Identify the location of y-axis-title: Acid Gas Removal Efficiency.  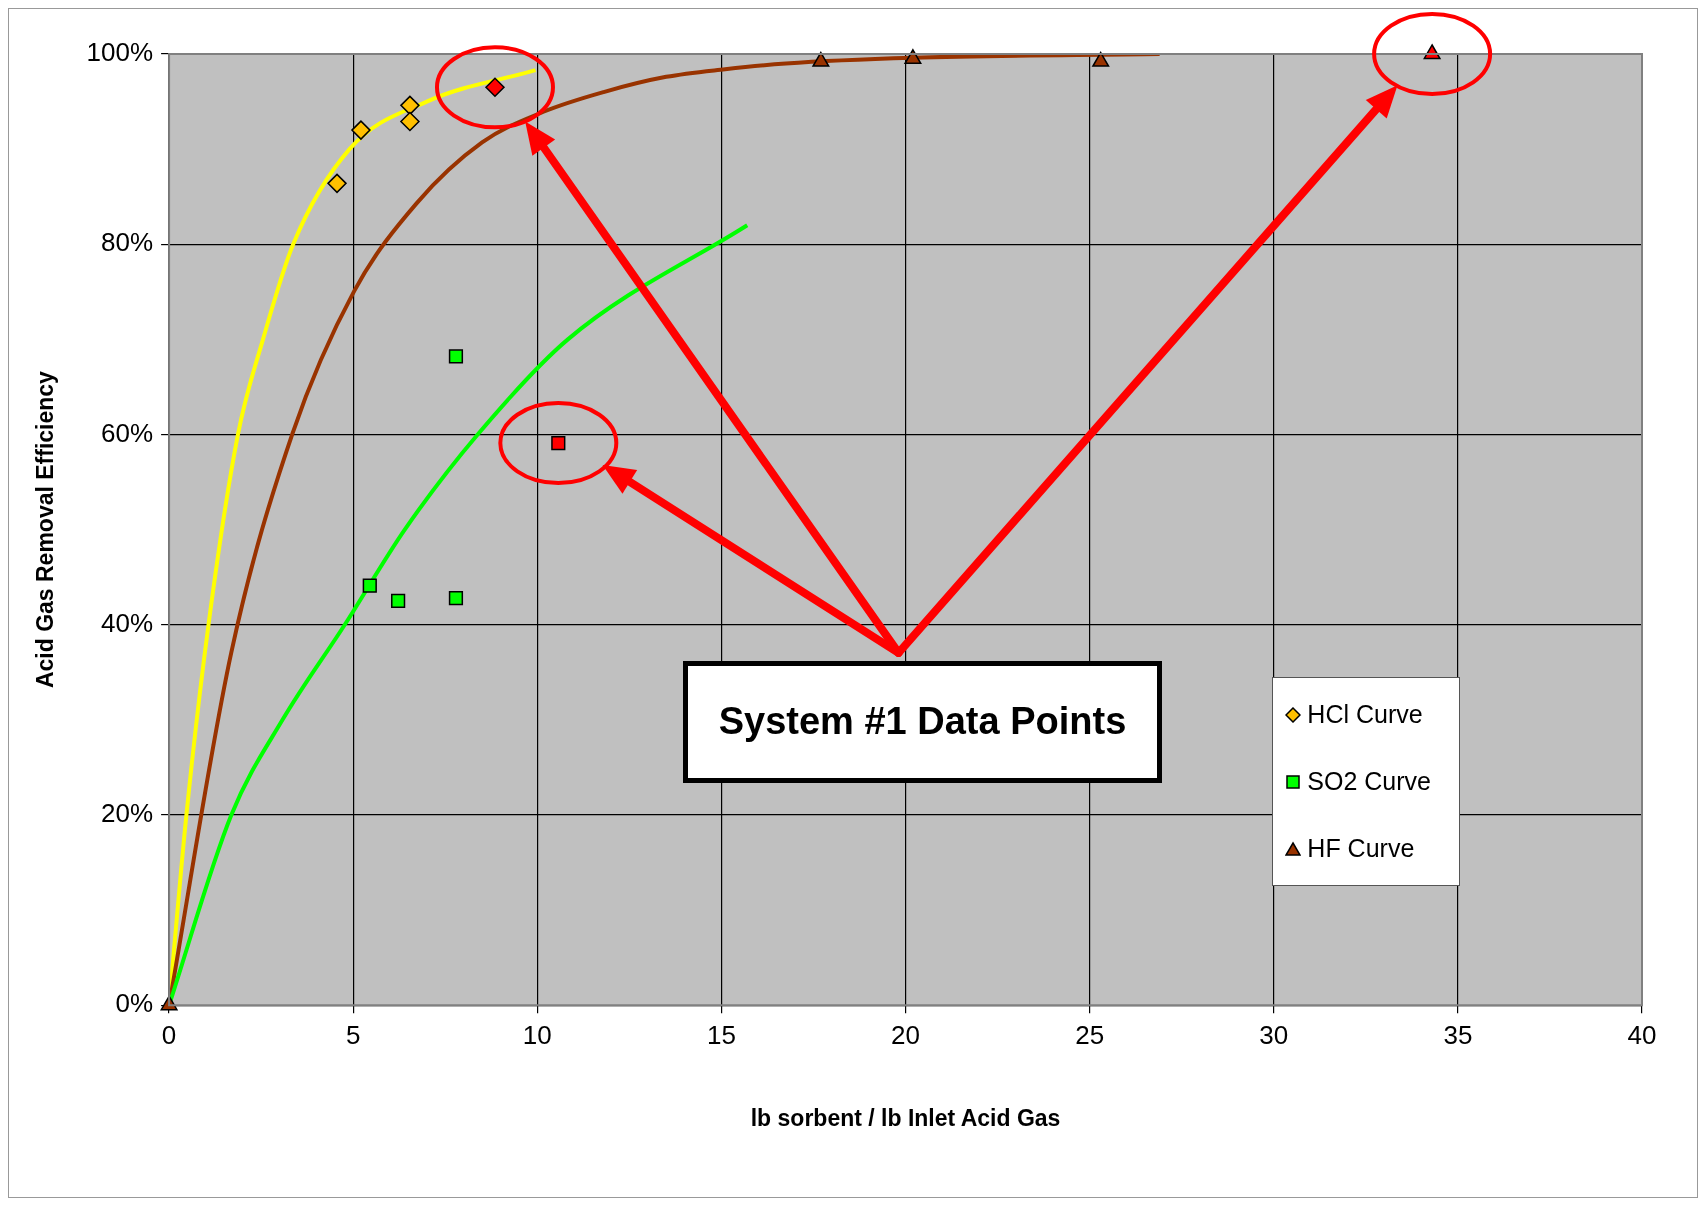
(45, 529).